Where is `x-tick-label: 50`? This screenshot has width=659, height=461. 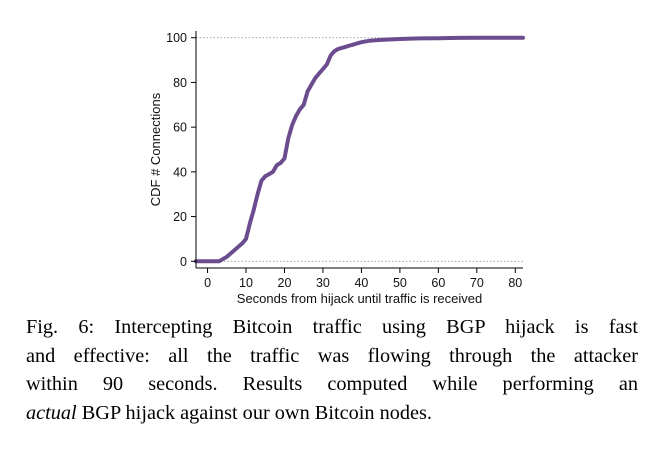 x-tick-label: 50 is located at coordinates (400, 283).